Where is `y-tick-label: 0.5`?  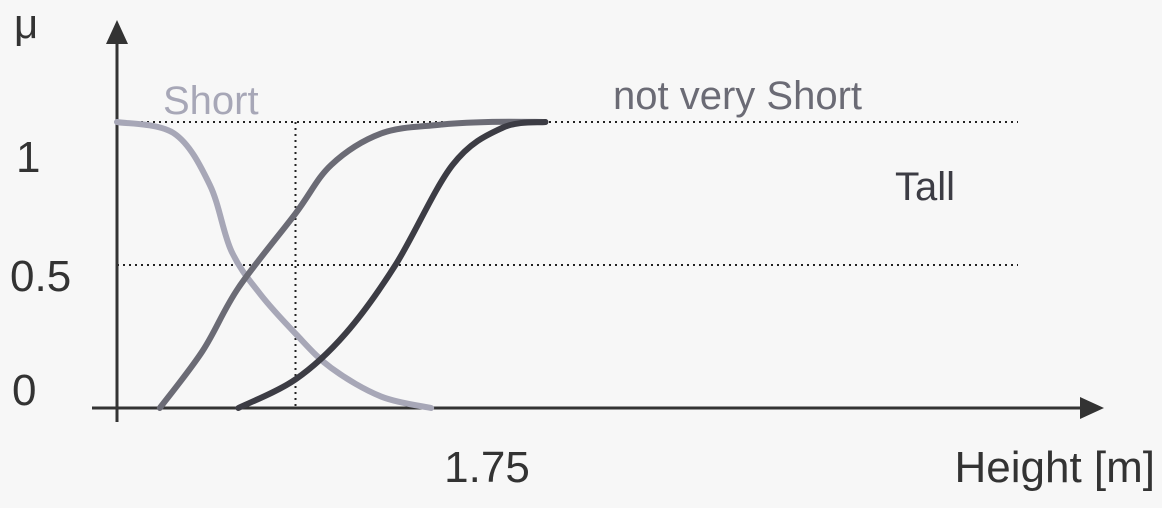 y-tick-label: 0.5 is located at coordinates (40, 276).